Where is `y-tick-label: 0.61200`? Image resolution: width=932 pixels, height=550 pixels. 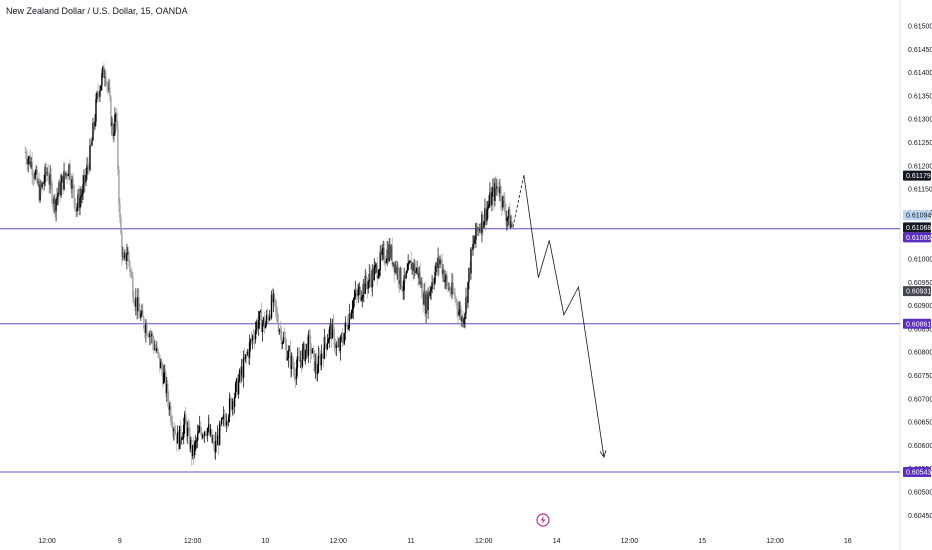 y-tick-label: 0.61200 is located at coordinates (920, 166).